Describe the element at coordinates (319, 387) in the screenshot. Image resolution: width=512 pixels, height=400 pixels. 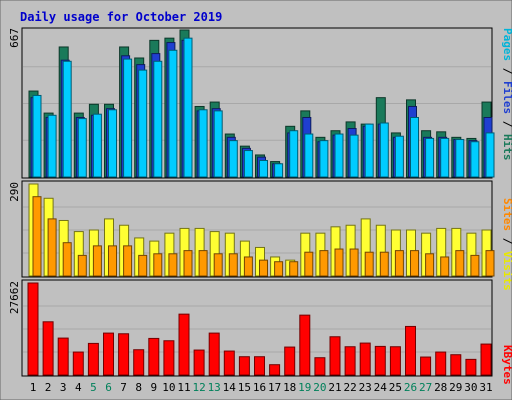
I see `x-tick-label-day-20: 20` at that location.